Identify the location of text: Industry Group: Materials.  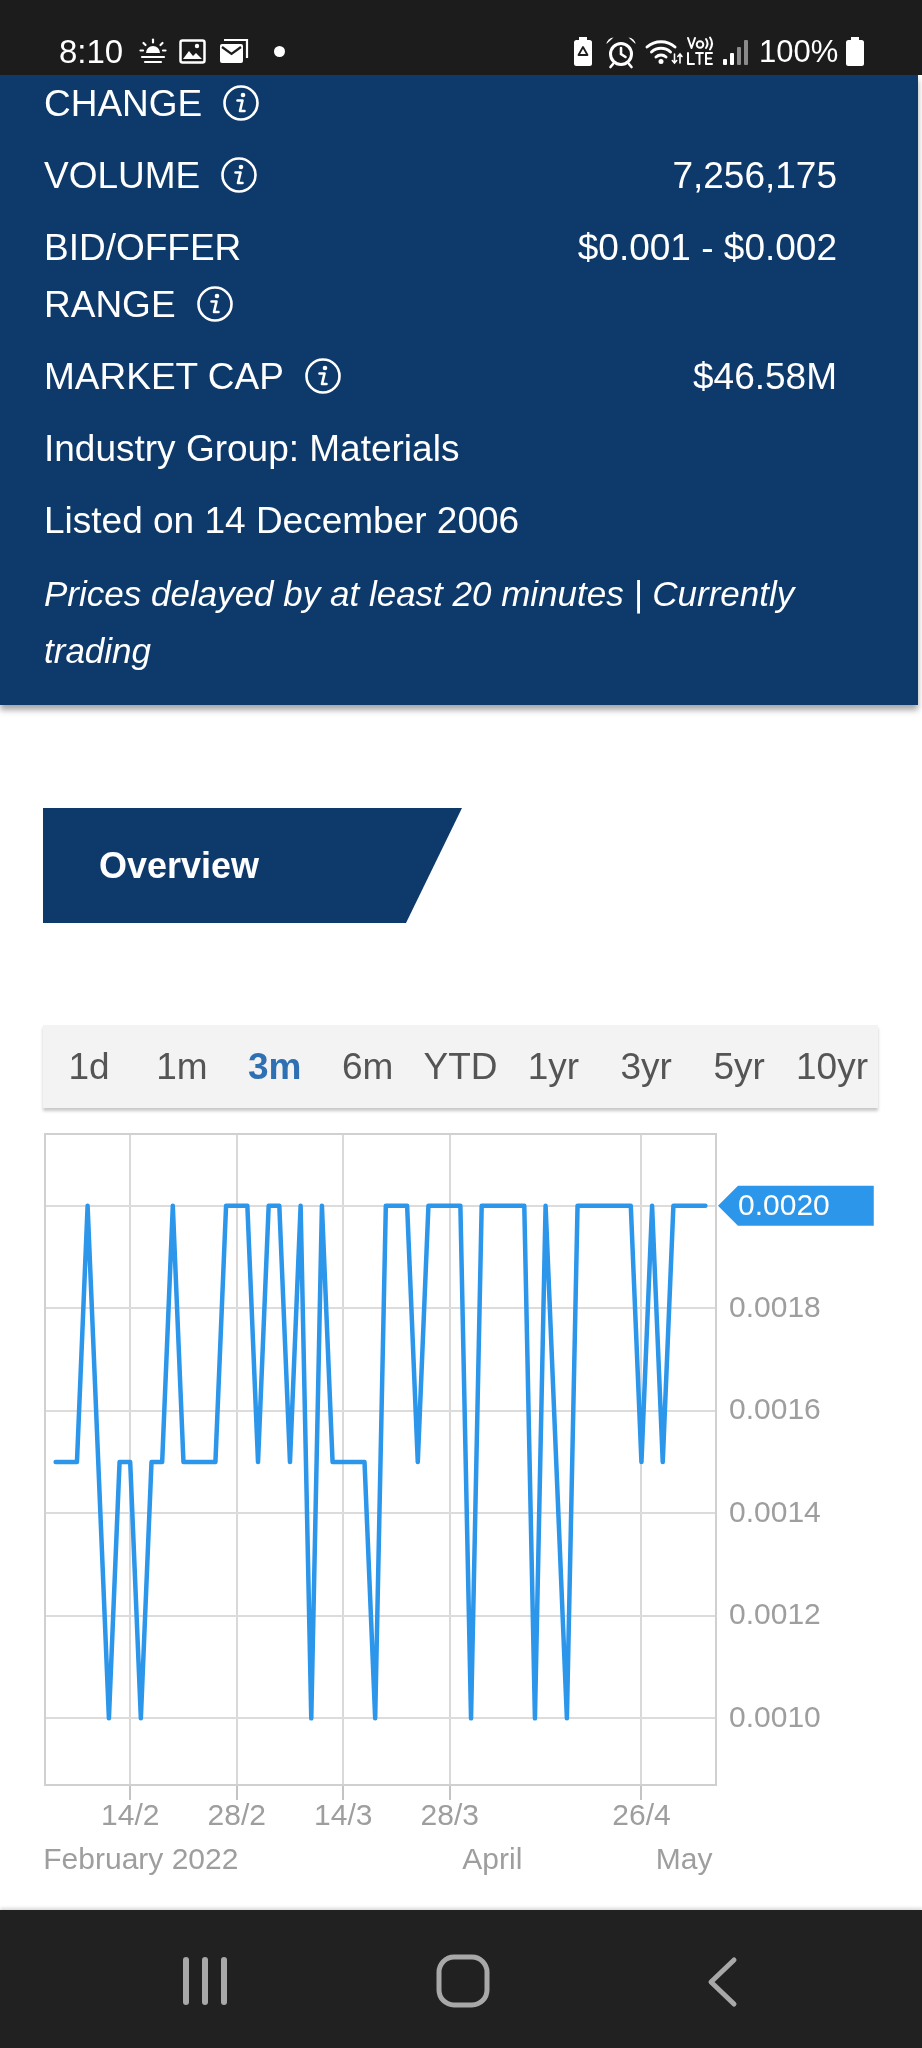
(252, 449).